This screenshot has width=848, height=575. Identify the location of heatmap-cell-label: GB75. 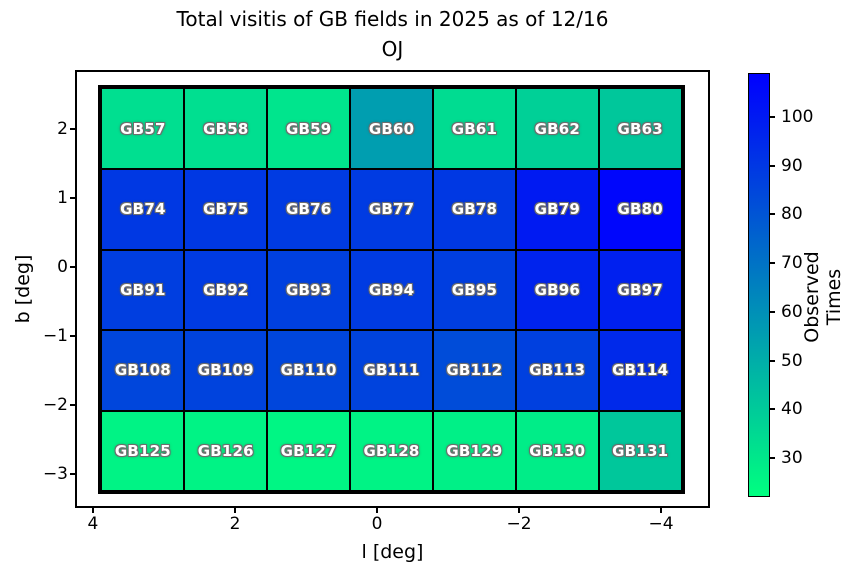
(226, 209).